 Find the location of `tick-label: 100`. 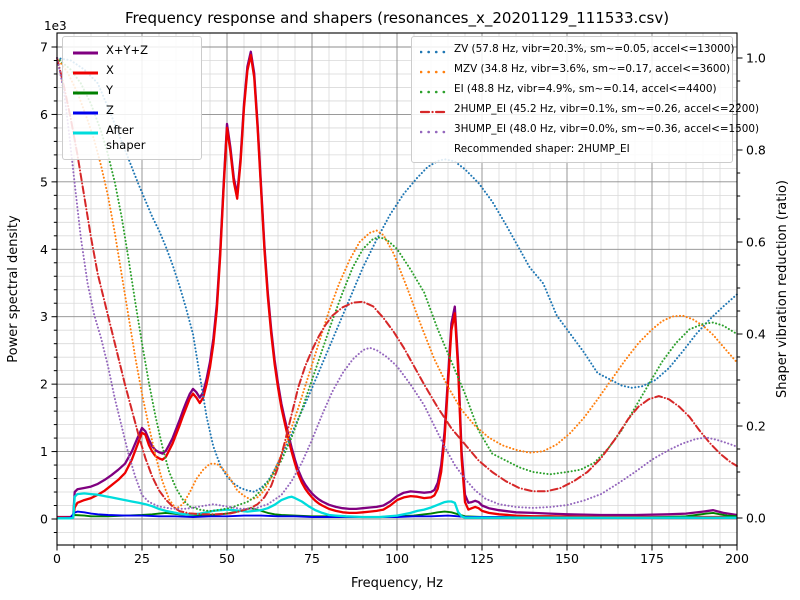

tick-label: 100 is located at coordinates (397, 558).